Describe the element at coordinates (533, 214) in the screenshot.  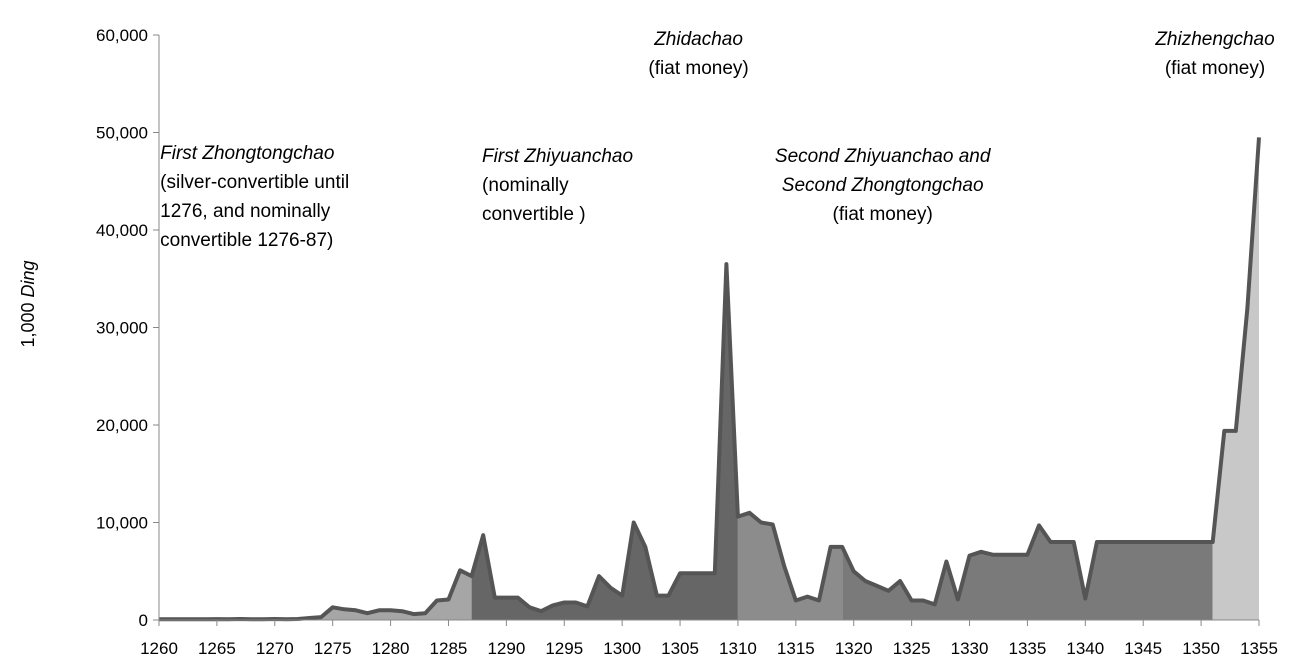
I see `annotation-line: convertible )` at that location.